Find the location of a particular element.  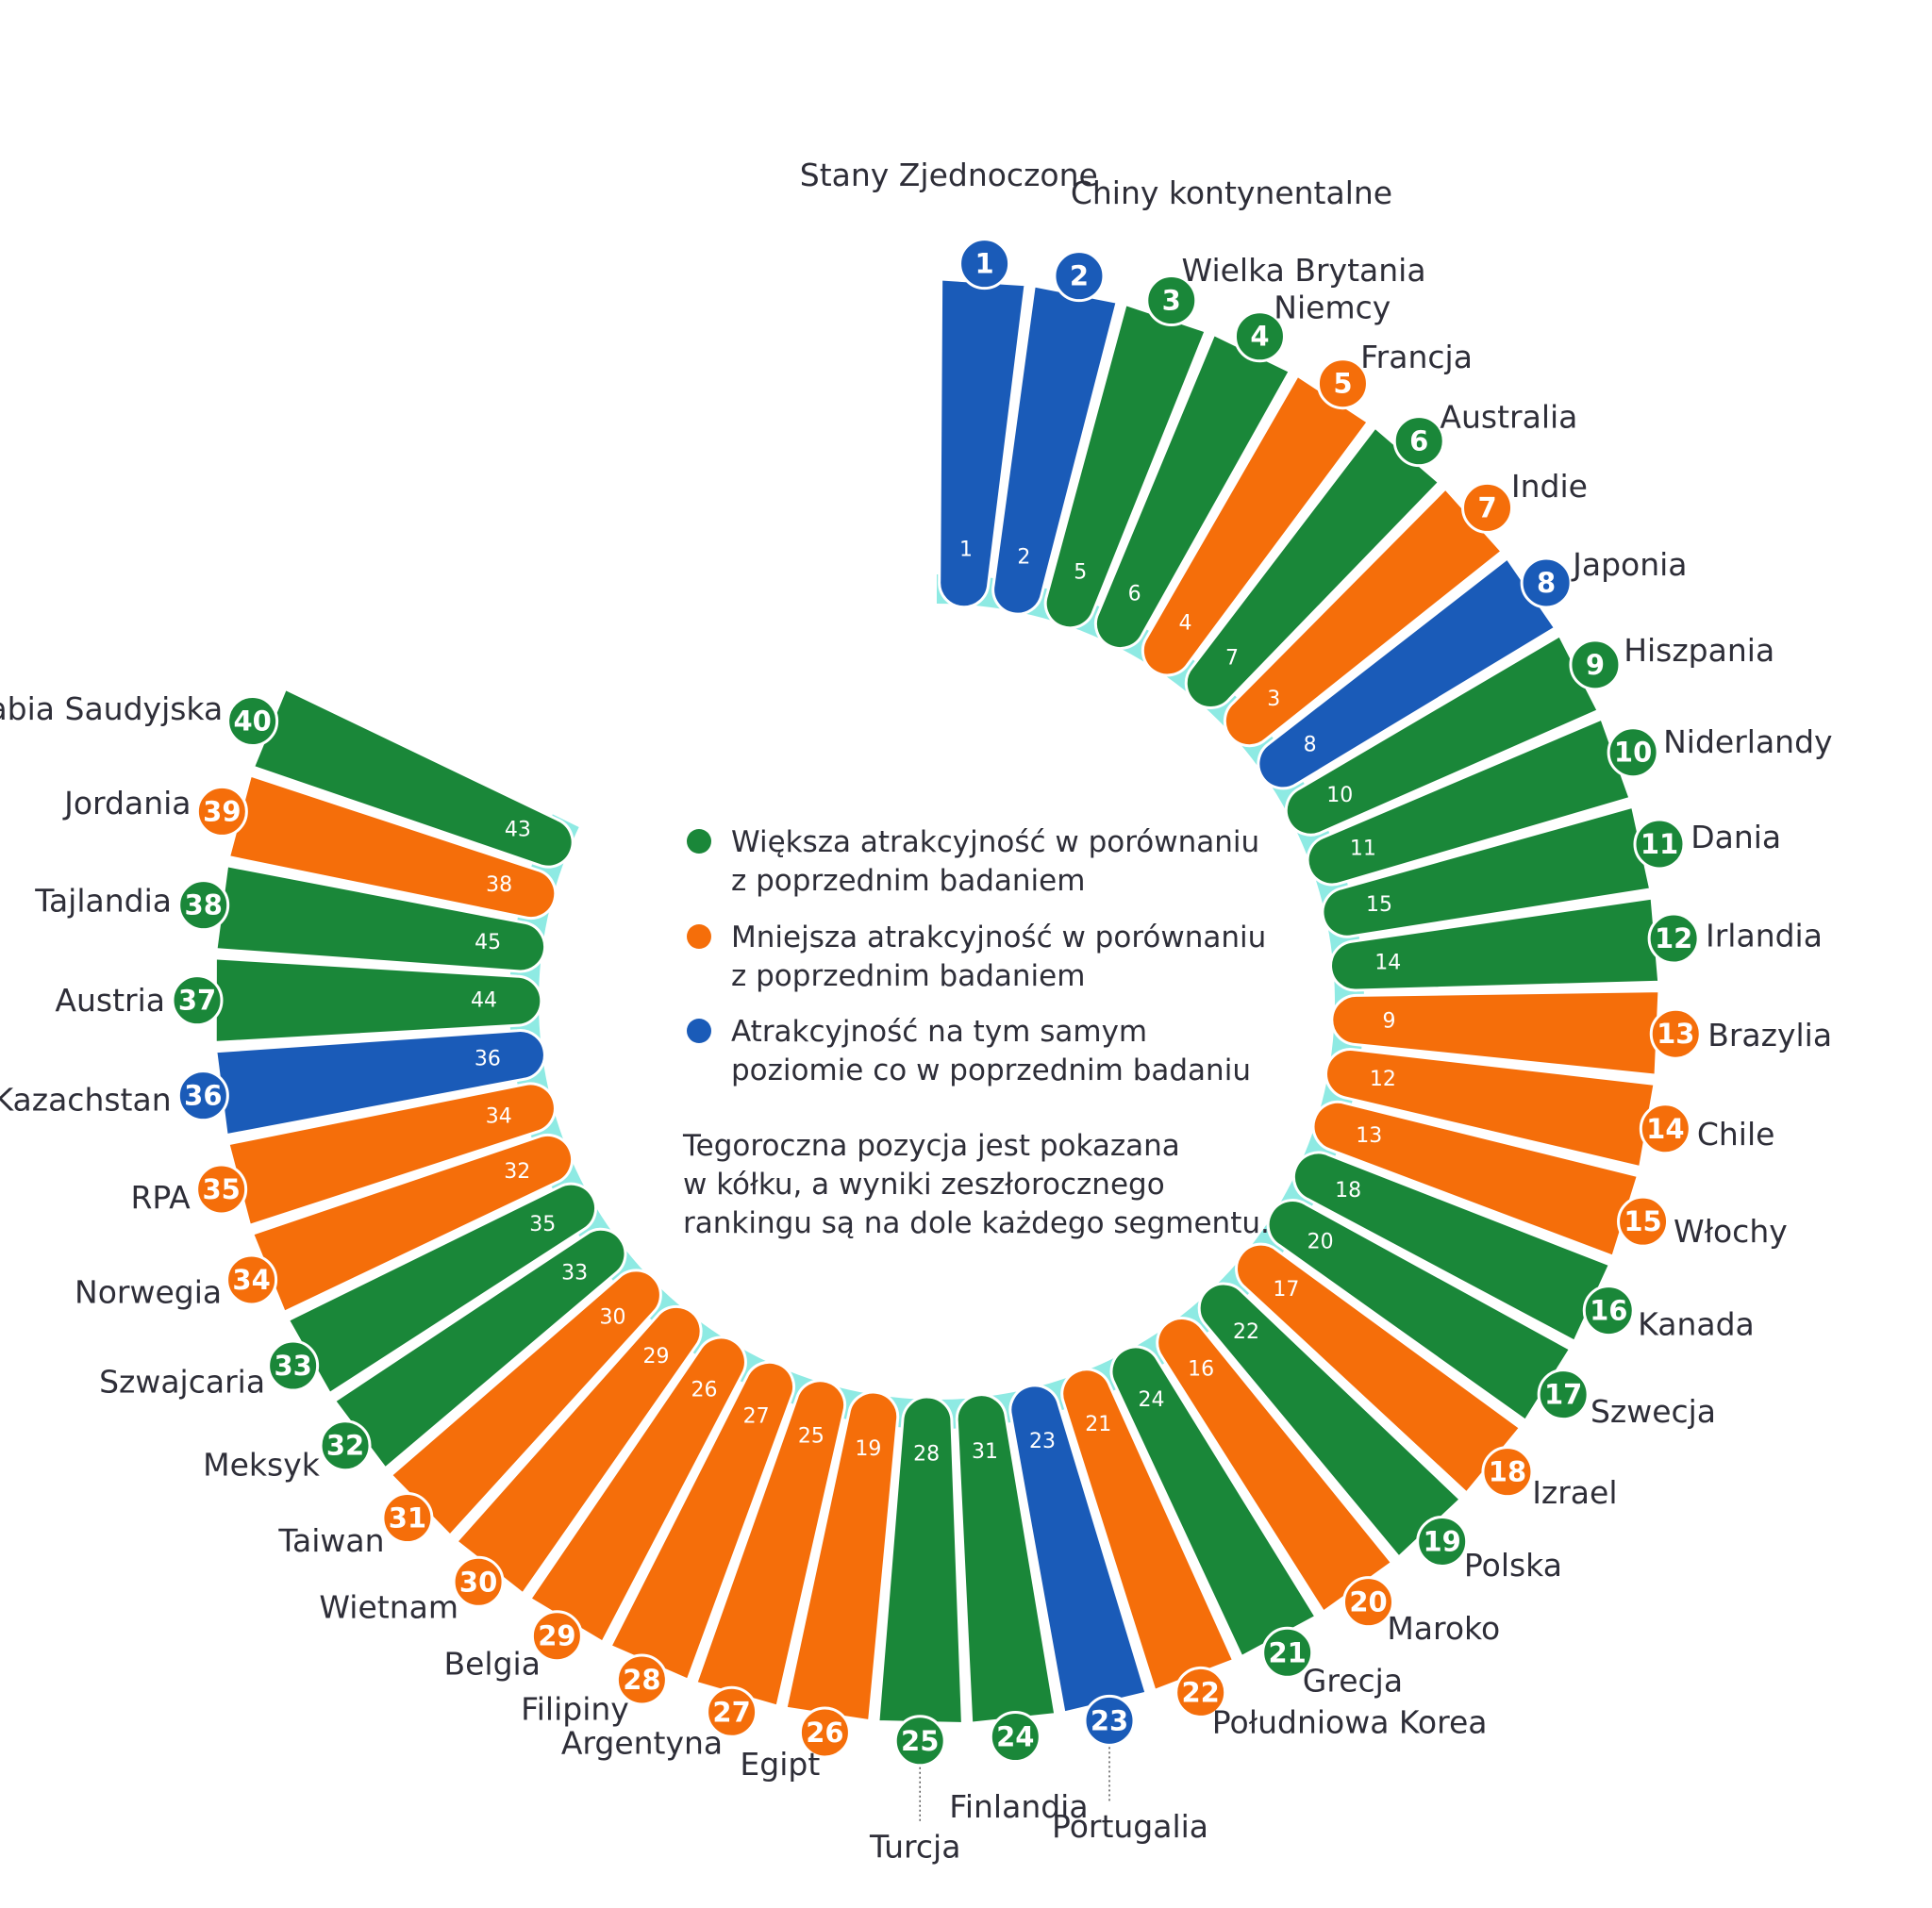

country-label-6: Australia is located at coordinates (1508, 416).